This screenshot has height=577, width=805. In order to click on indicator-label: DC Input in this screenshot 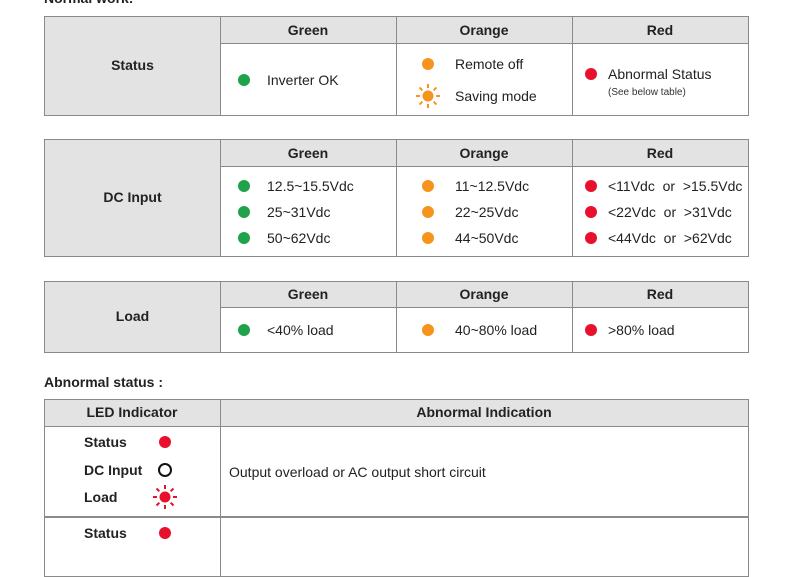, I will do `click(113, 469)`.